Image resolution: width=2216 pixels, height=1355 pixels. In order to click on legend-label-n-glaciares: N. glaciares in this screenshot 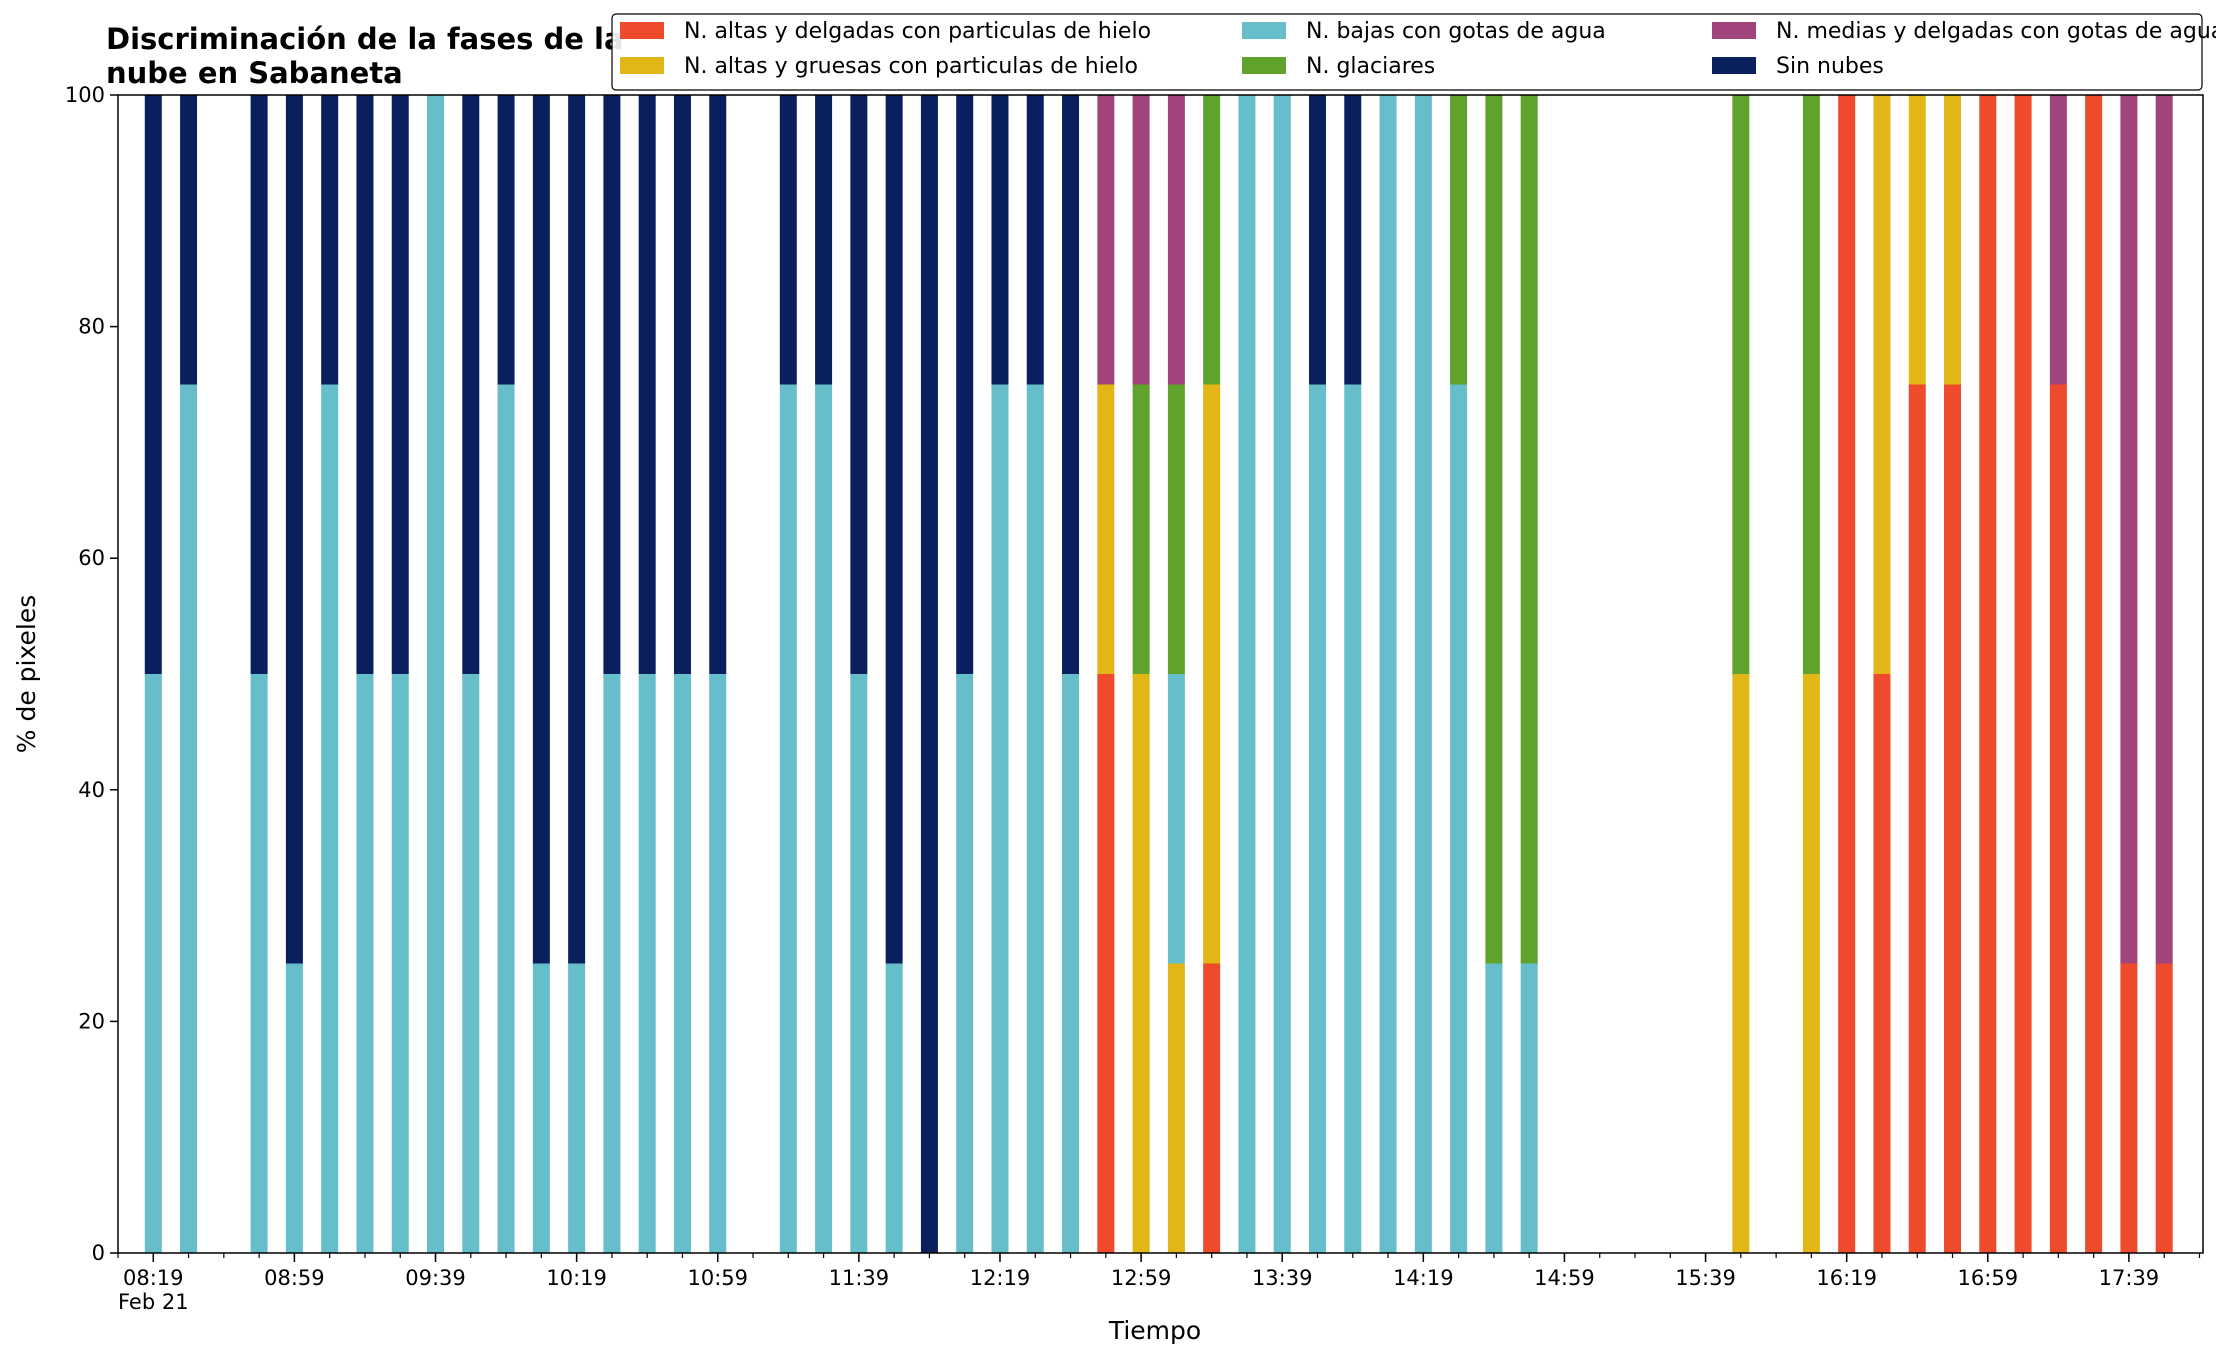, I will do `click(1370, 66)`.